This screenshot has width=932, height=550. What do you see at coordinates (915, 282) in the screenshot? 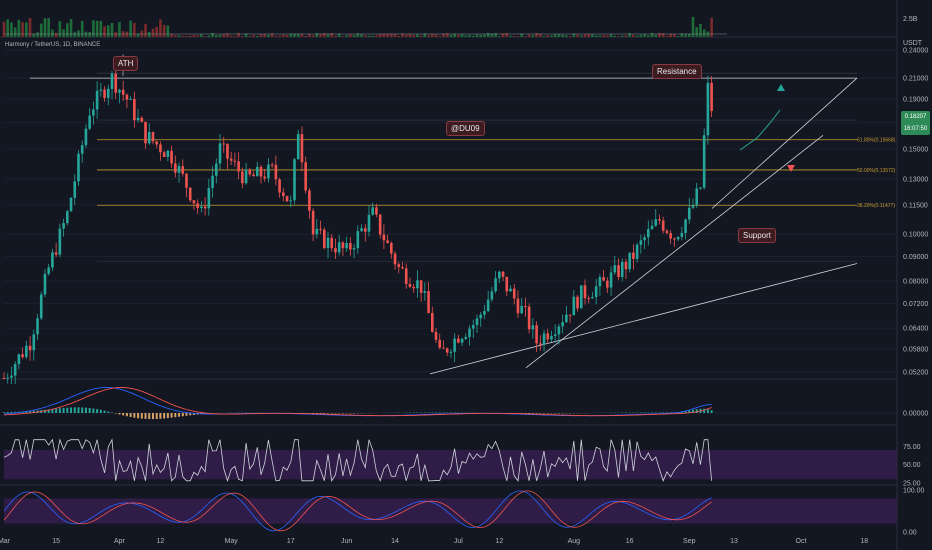
I see `y-tick-label: 0.08000` at bounding box center [915, 282].